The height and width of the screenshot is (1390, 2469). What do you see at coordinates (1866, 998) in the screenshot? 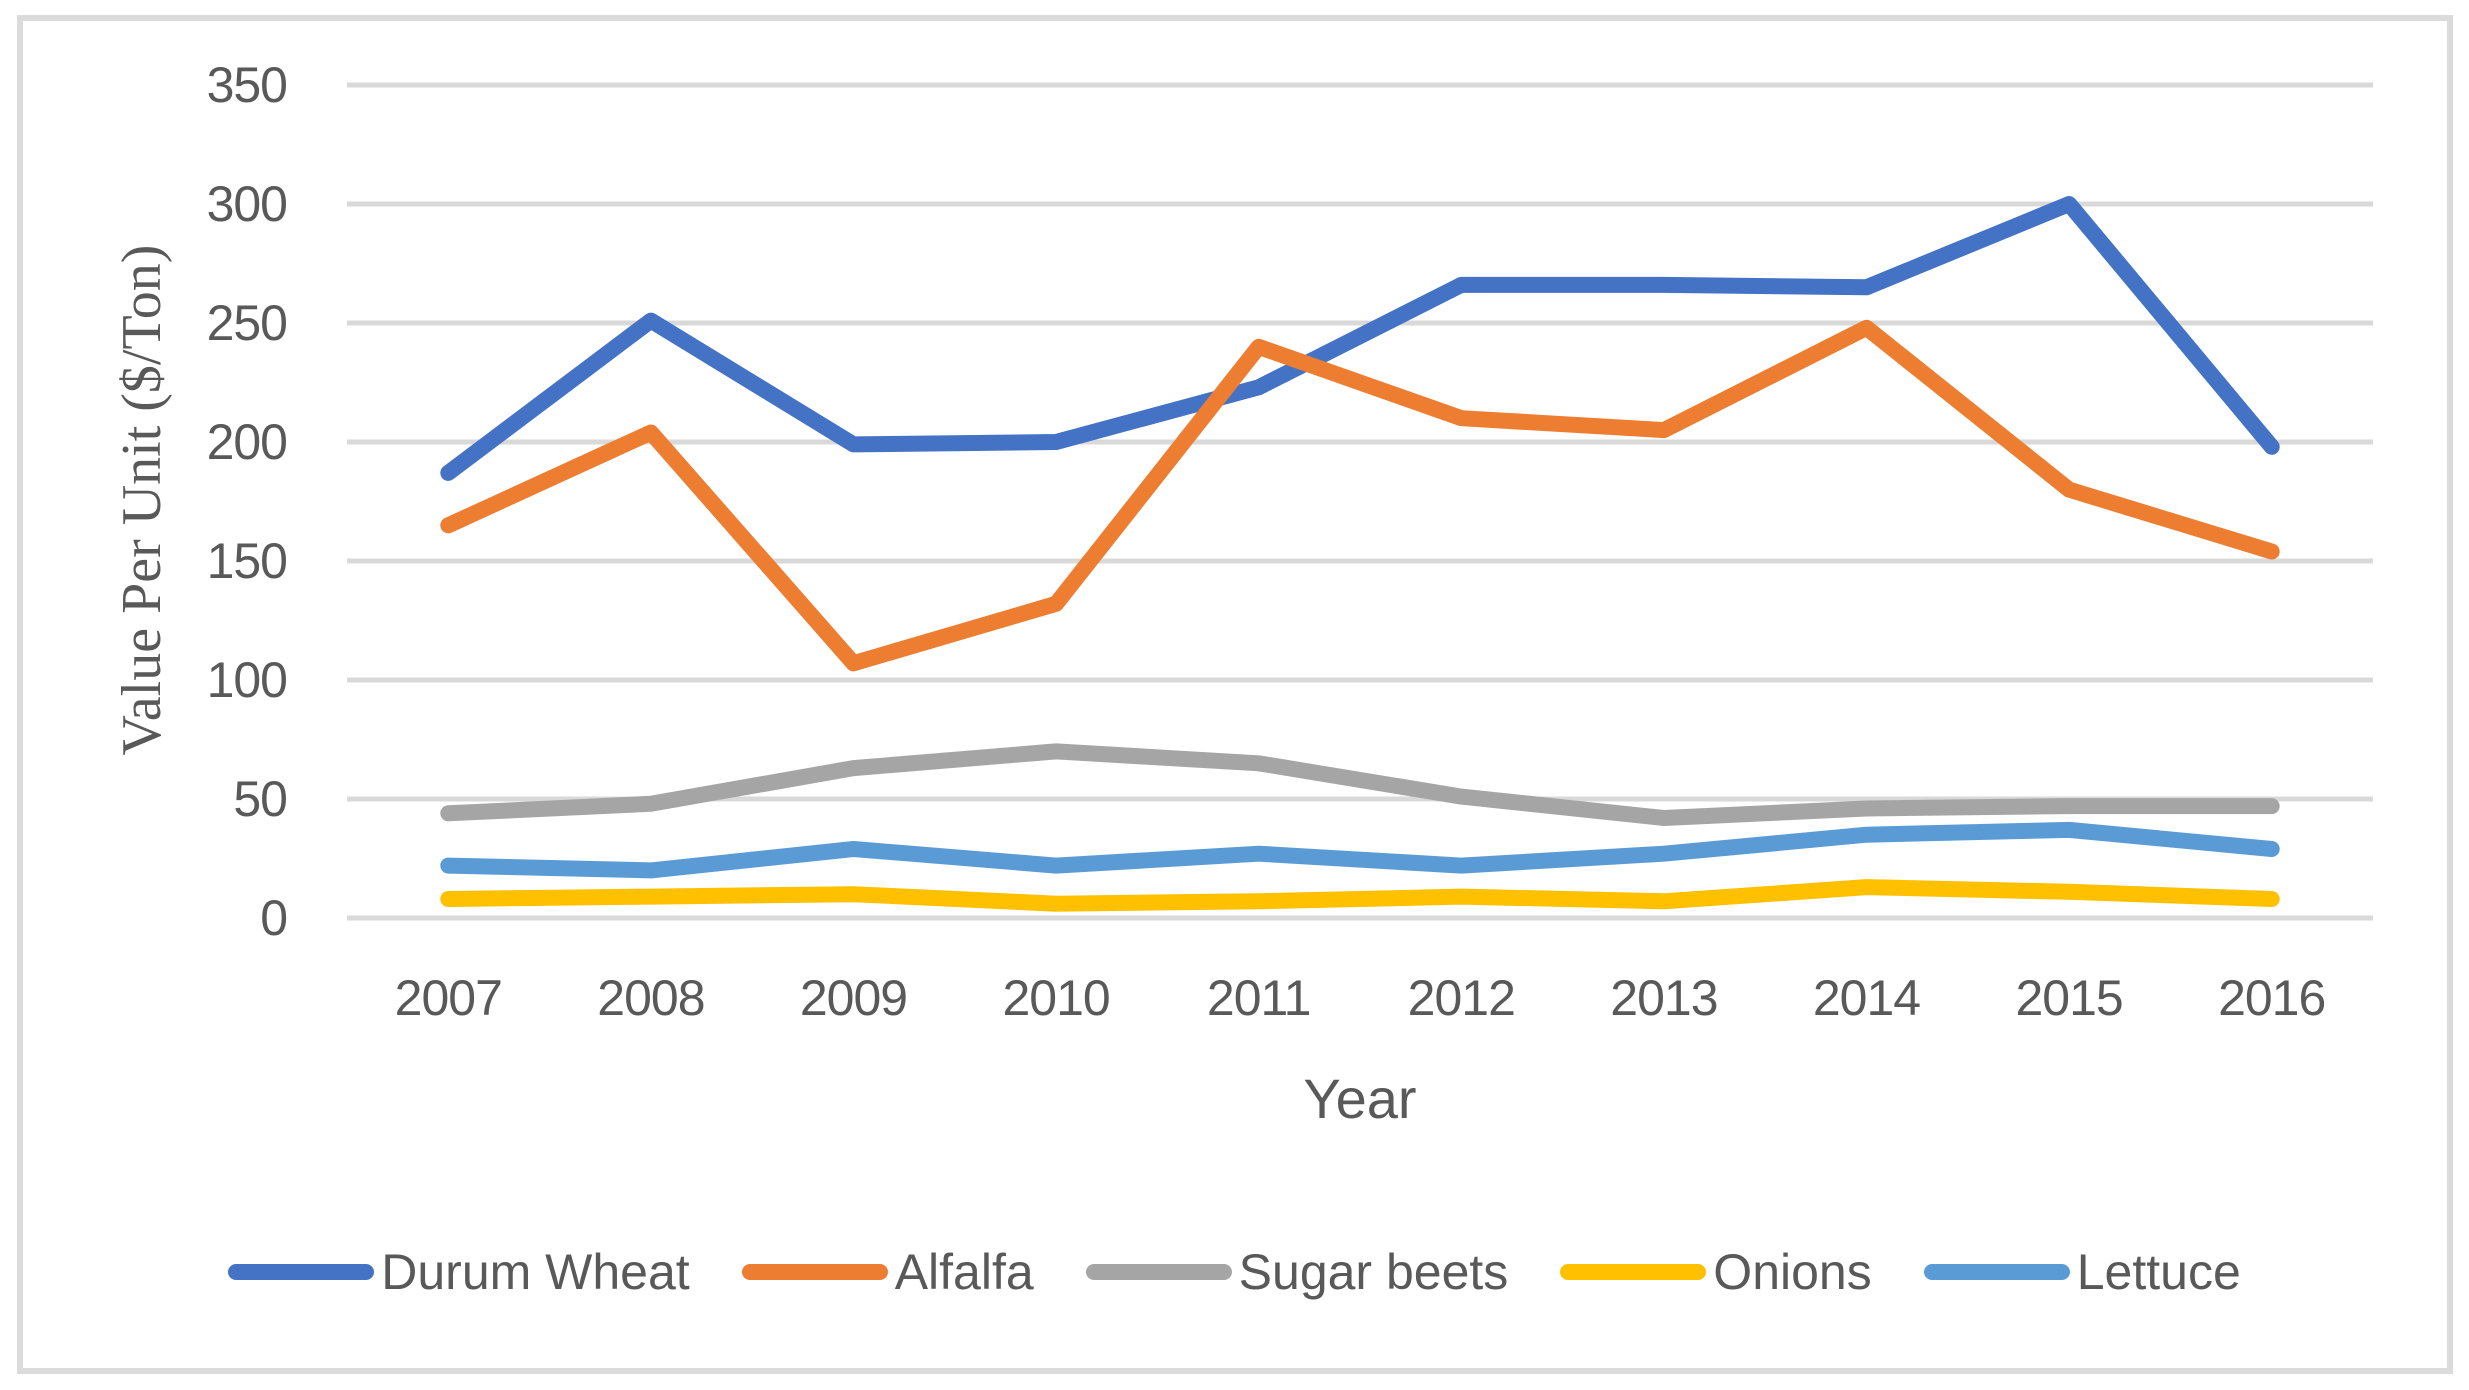
I see `x-tick-label-2014: 2014` at bounding box center [1866, 998].